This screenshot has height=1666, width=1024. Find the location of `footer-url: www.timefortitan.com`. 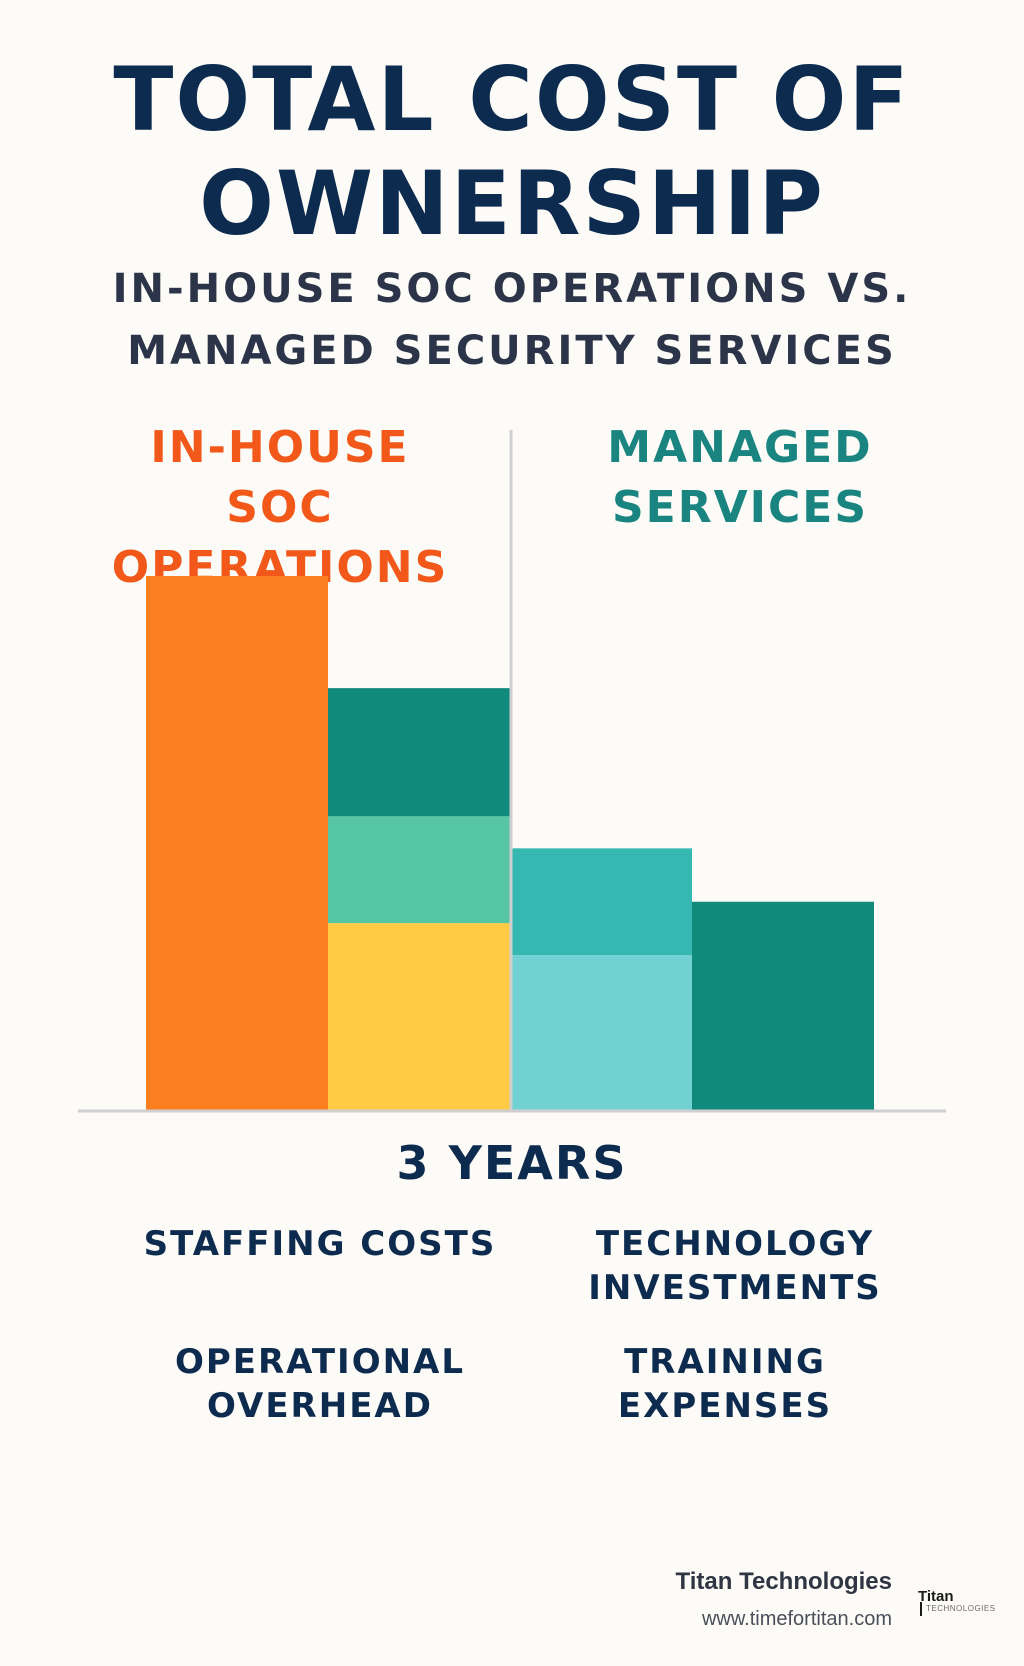

footer-url: www.timefortitan.com is located at coordinates (796, 1619).